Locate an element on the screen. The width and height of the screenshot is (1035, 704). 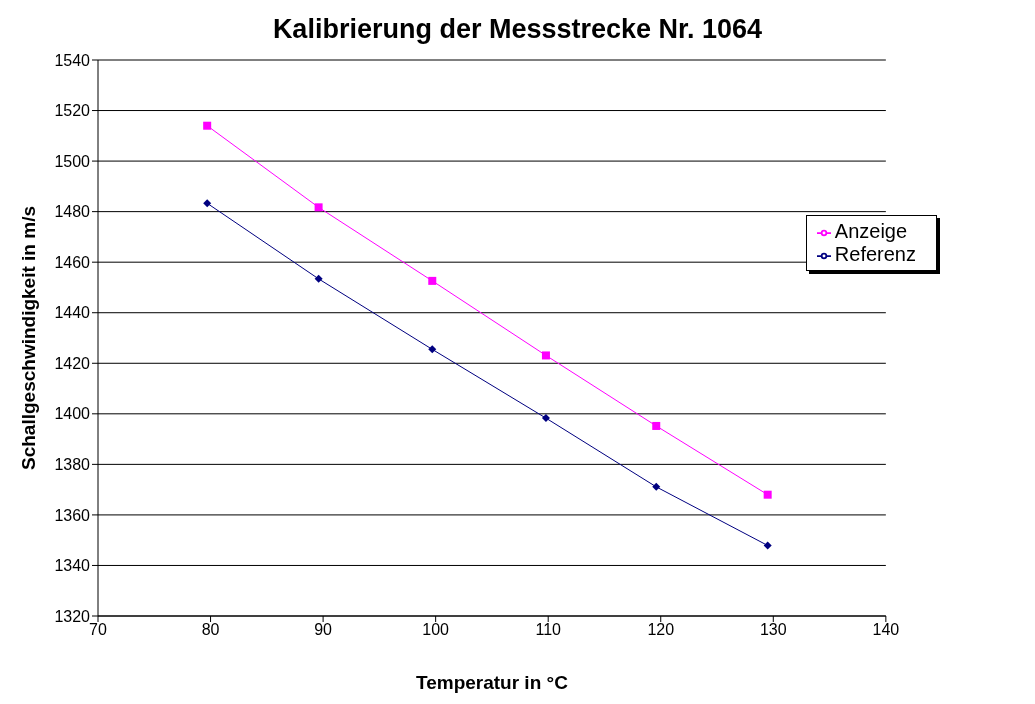
y-tick-label: 1480 is located at coordinates (72, 212).